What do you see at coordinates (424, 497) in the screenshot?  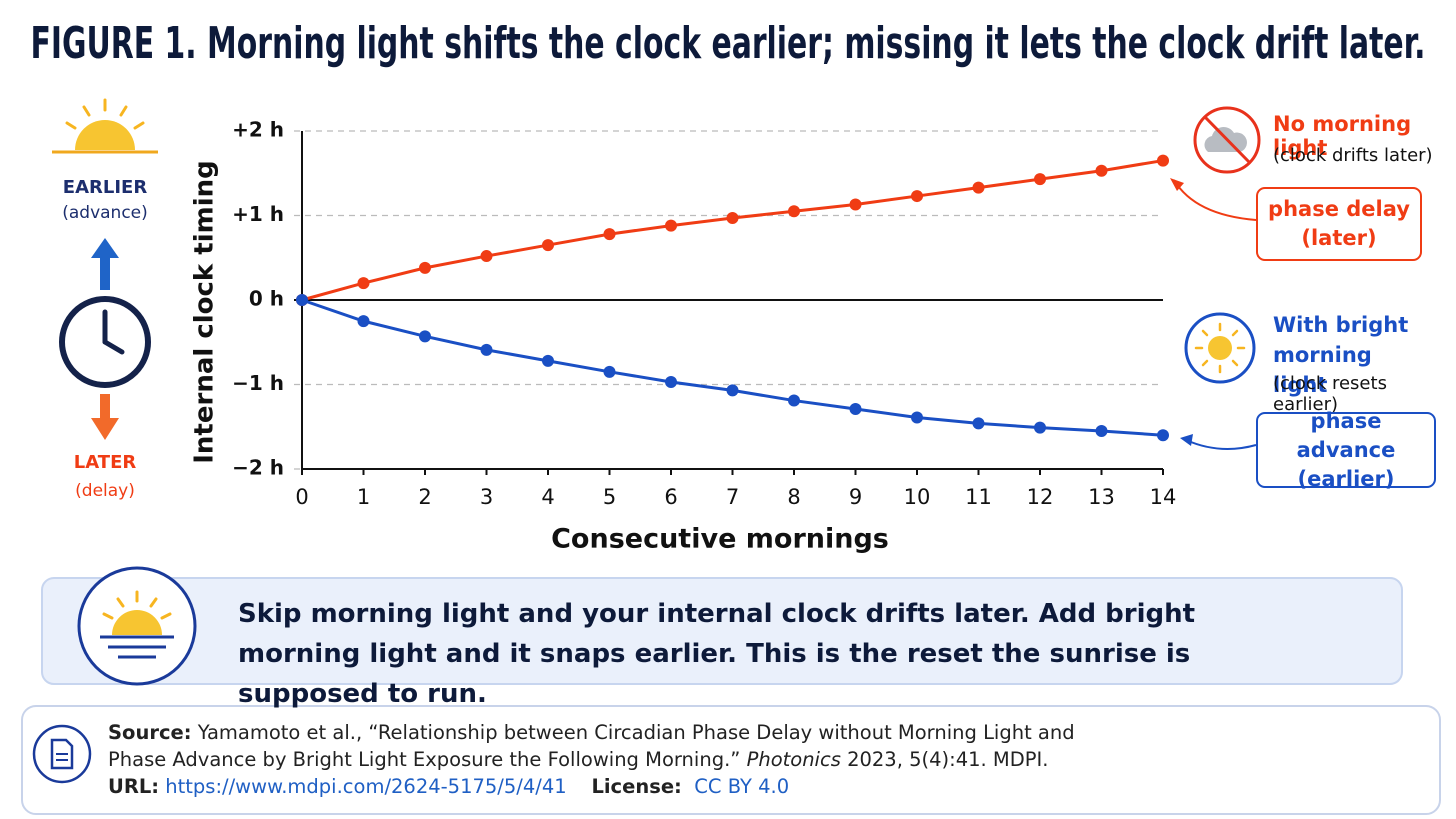 I see `x-tick-label: 2` at bounding box center [424, 497].